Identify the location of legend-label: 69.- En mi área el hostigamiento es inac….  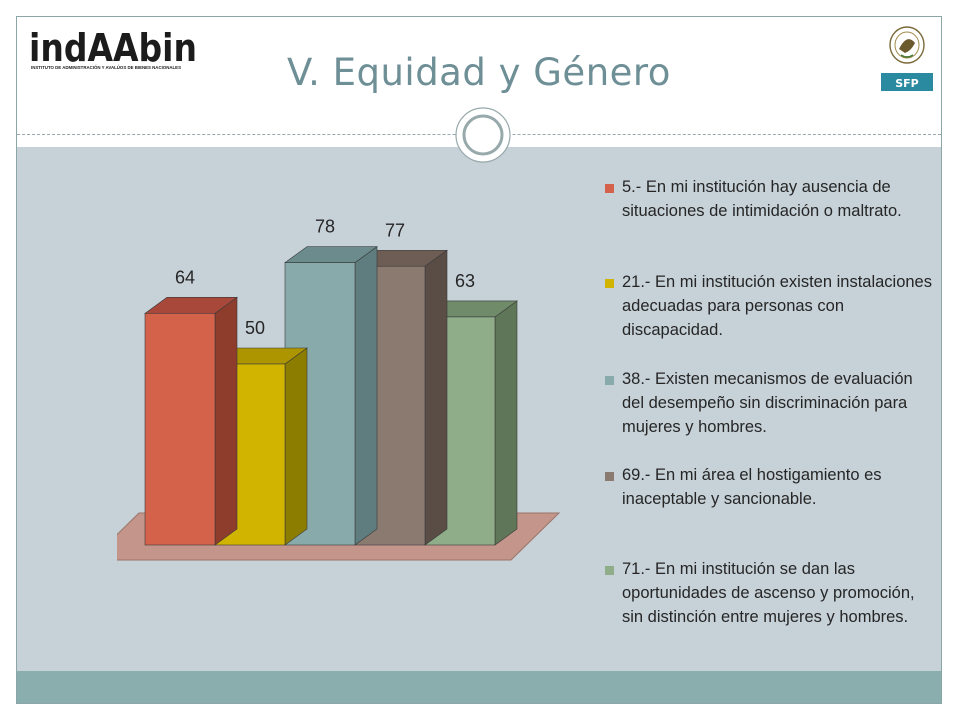
(752, 487).